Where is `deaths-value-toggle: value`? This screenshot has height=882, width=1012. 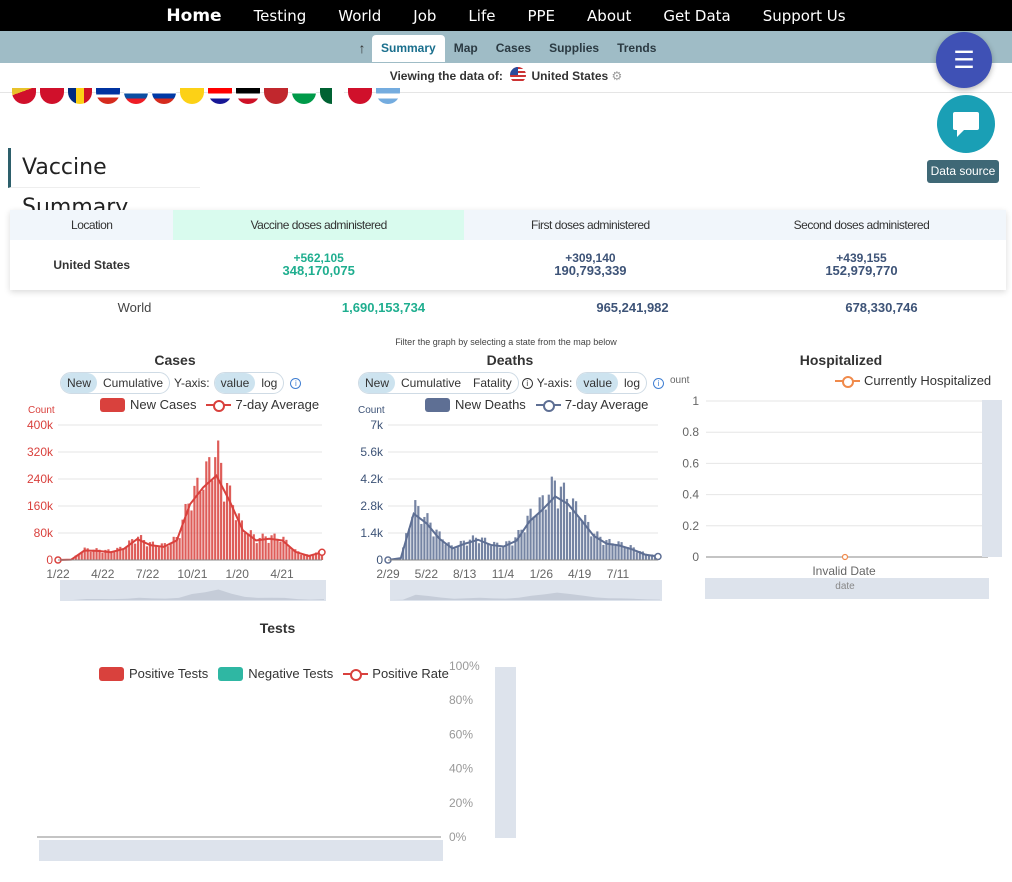 deaths-value-toggle: value is located at coordinates (597, 383).